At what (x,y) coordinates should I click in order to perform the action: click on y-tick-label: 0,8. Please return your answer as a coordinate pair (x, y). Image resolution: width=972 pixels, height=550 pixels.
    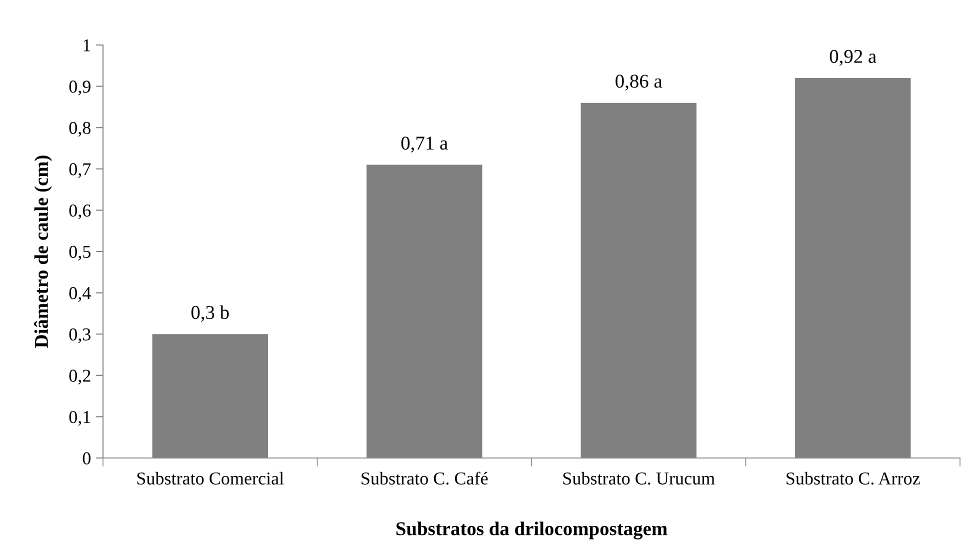
    Looking at the image, I should click on (80, 129).